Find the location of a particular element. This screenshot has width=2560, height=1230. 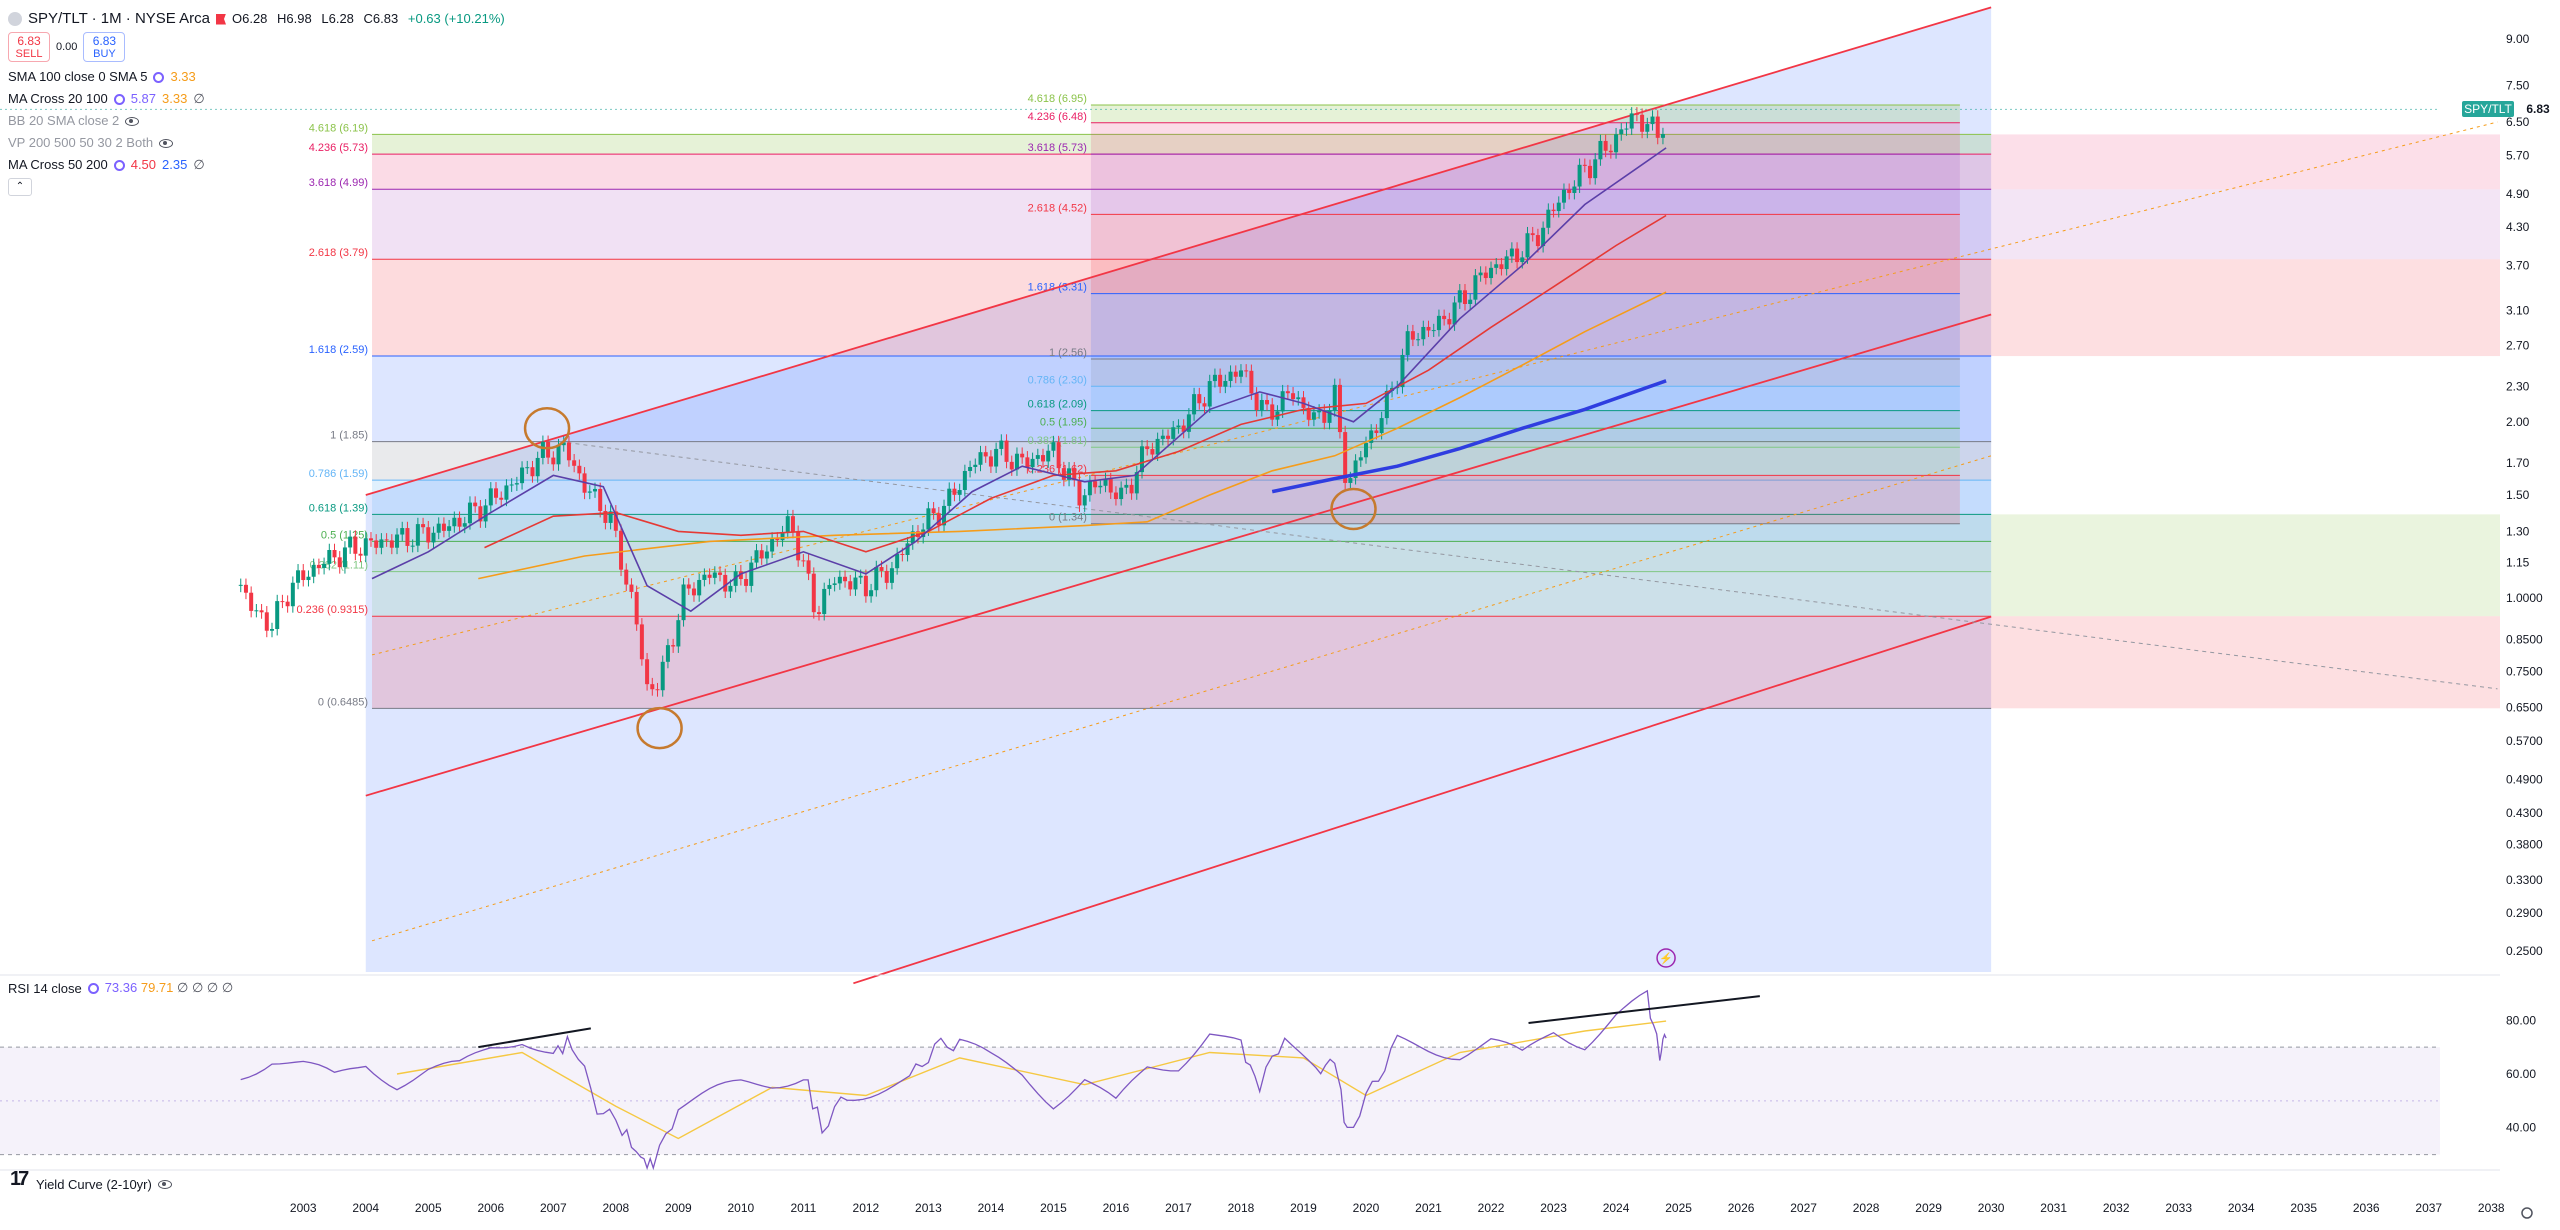

indicator-row: MA Cross 20 100 5.87 3.33 ∅ is located at coordinates (259, 99).